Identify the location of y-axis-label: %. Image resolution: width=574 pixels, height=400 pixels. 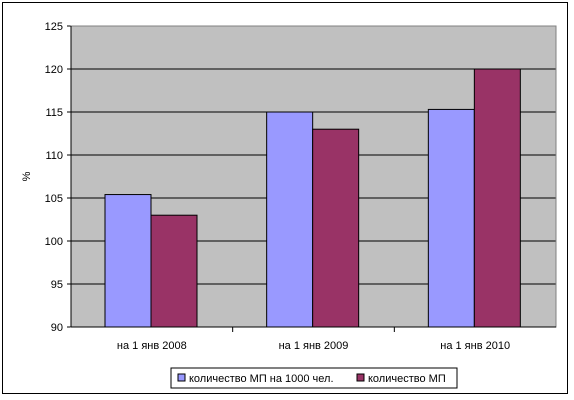
(27, 176).